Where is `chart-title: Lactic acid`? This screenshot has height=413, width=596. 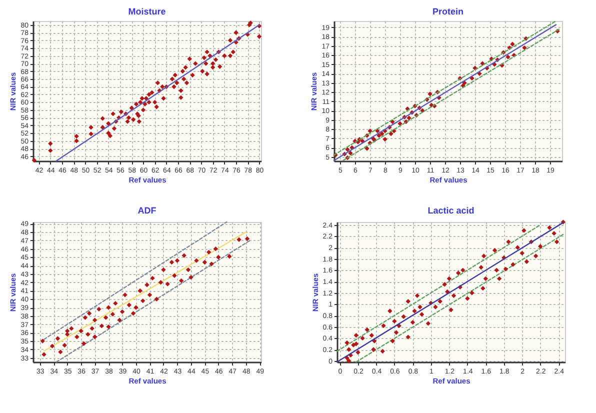 chart-title: Lactic acid is located at coordinates (451, 211).